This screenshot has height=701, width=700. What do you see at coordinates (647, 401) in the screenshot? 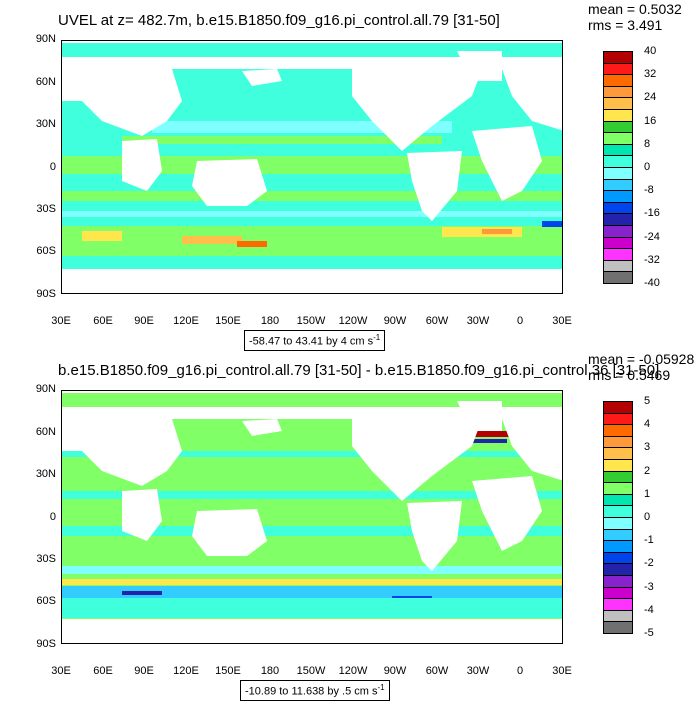
I see `colorbar-label: 5` at bounding box center [647, 401].